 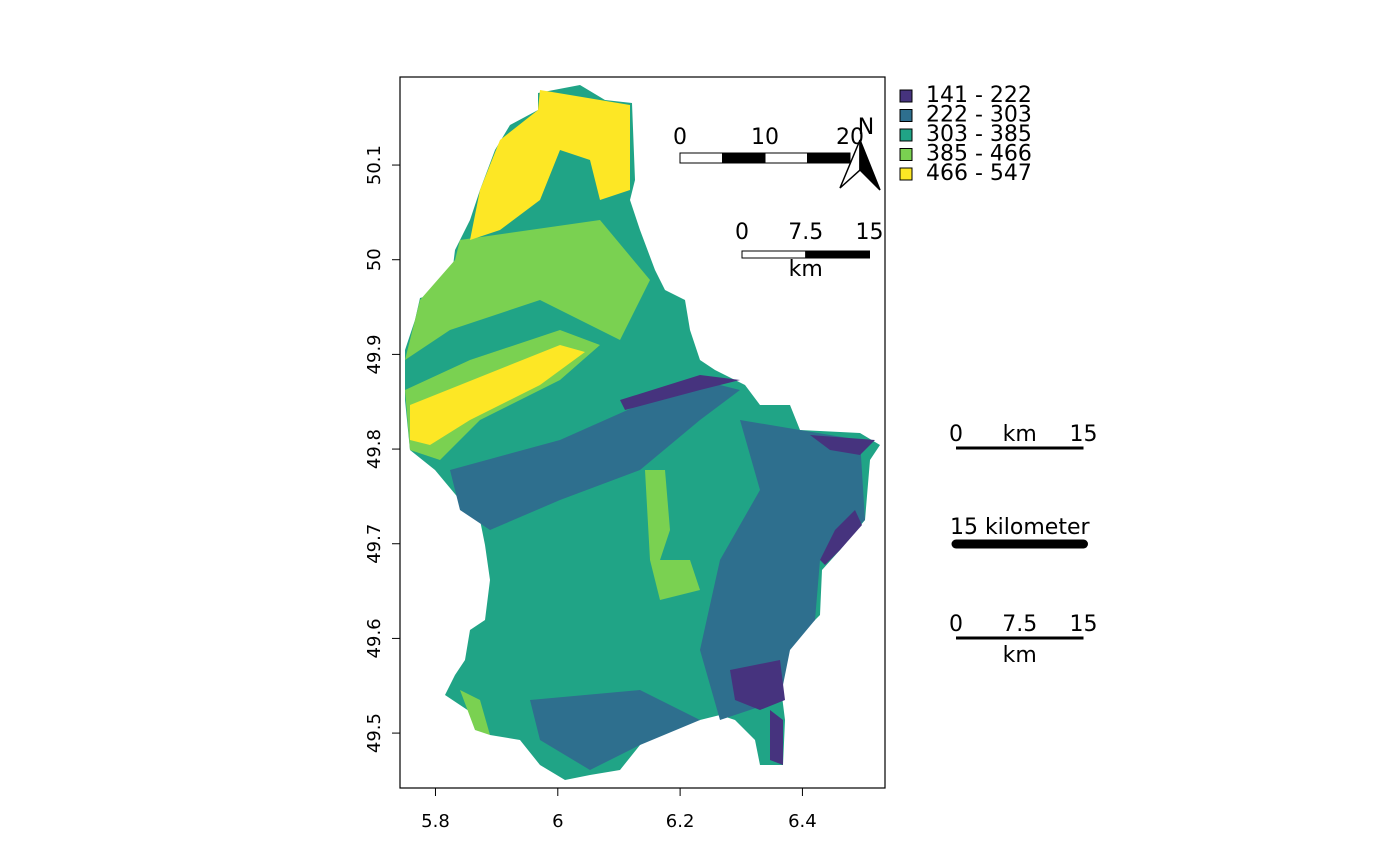 What do you see at coordinates (374, 259) in the screenshot?
I see `y-tick-label: 50` at bounding box center [374, 259].